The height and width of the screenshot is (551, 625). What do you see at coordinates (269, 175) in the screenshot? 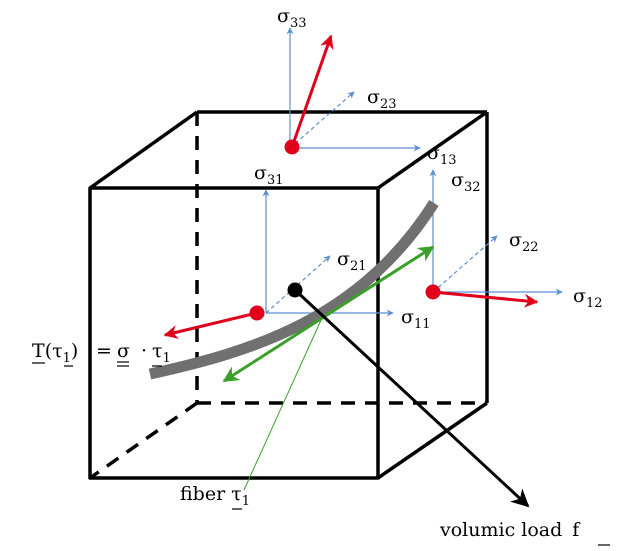
I see `label-sigma-31: σ31` at bounding box center [269, 175].